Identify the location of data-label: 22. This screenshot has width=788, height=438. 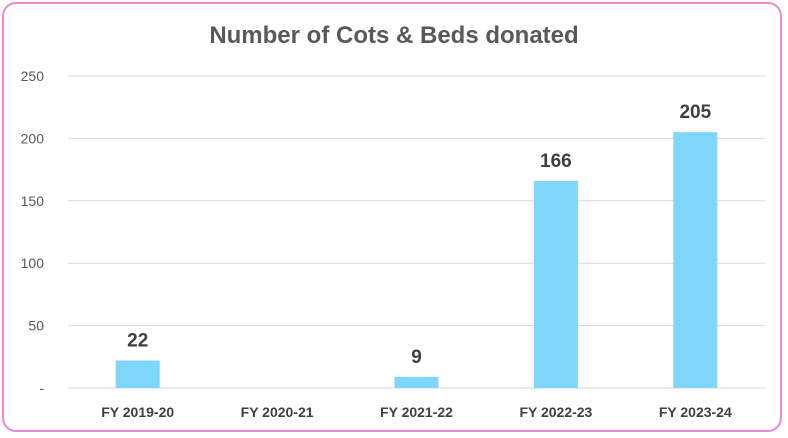
(137, 341).